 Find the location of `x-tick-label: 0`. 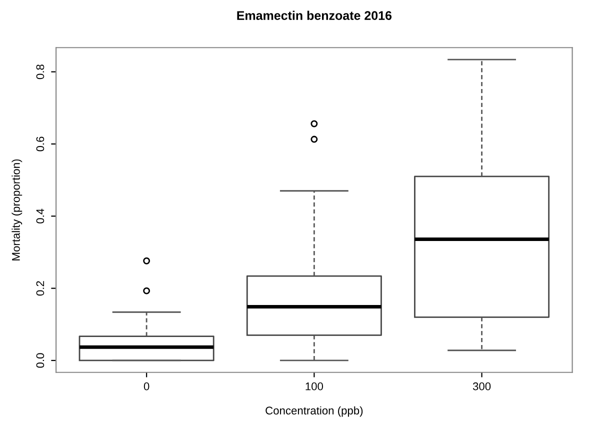

x-tick-label: 0 is located at coordinates (147, 386).